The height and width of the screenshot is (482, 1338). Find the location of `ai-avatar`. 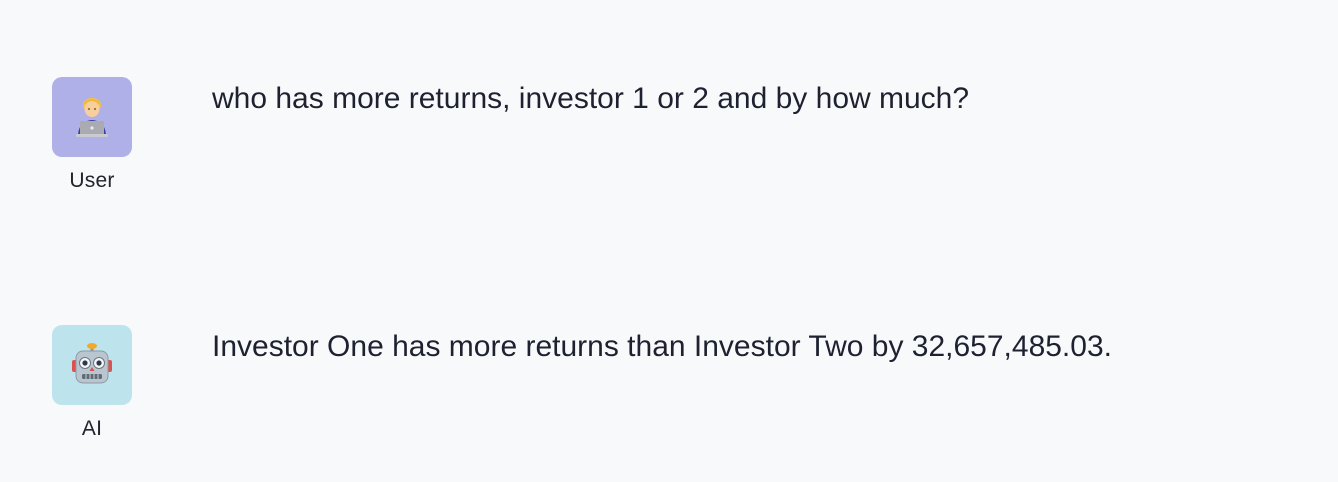

ai-avatar is located at coordinates (92, 365).